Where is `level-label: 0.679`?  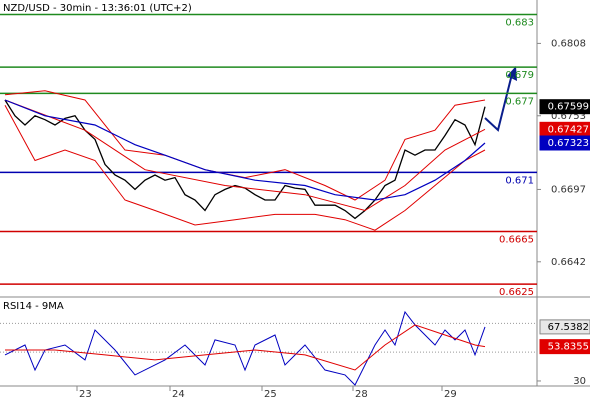
level-label: 0.679 is located at coordinates (519, 75).